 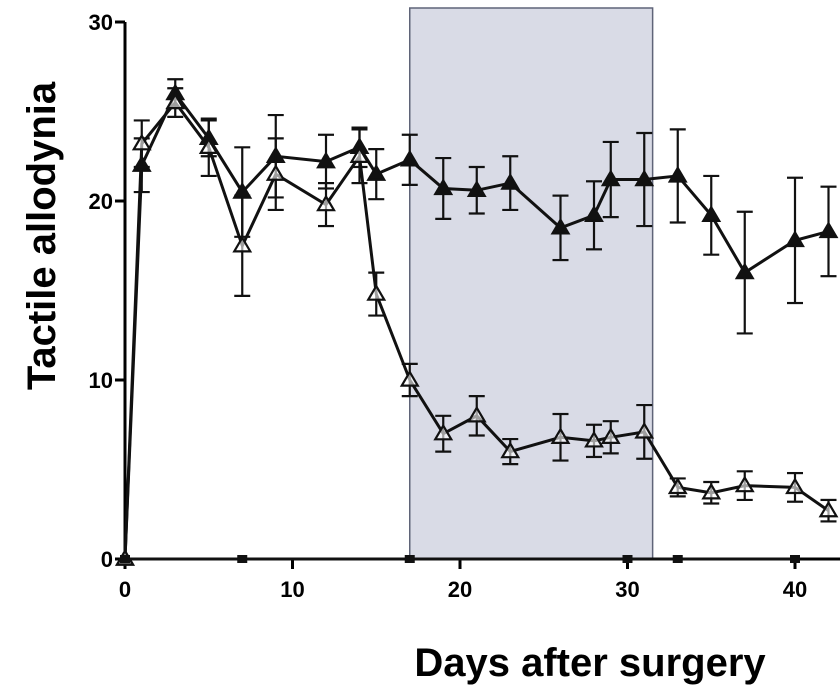 What do you see at coordinates (107, 559) in the screenshot?
I see `y-tick-label: 0` at bounding box center [107, 559].